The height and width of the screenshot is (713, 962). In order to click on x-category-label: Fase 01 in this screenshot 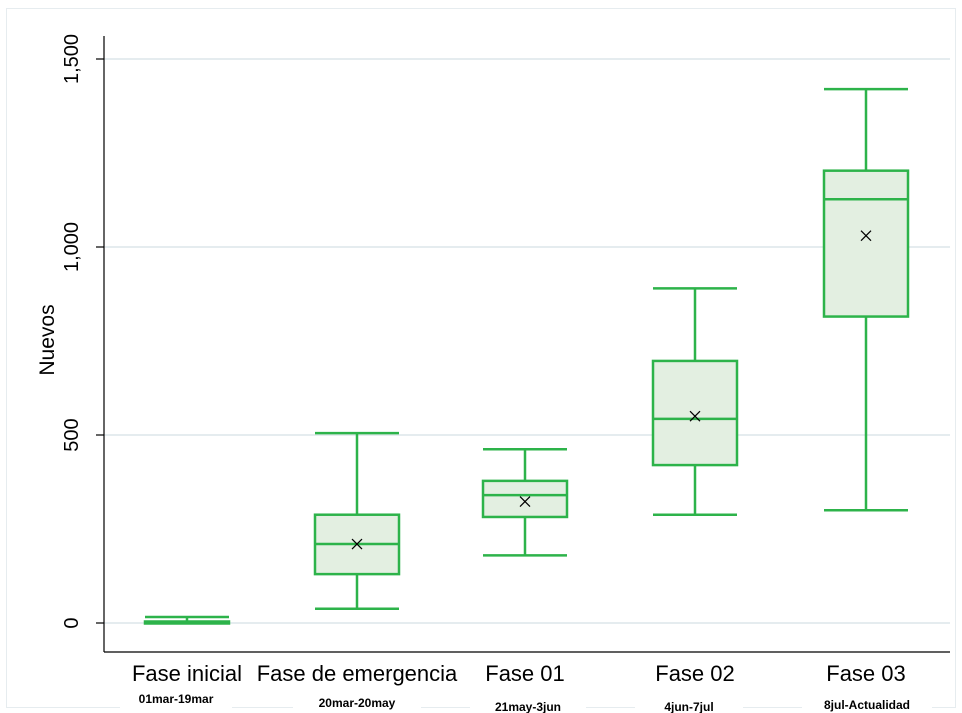, I will do `click(525, 673)`.